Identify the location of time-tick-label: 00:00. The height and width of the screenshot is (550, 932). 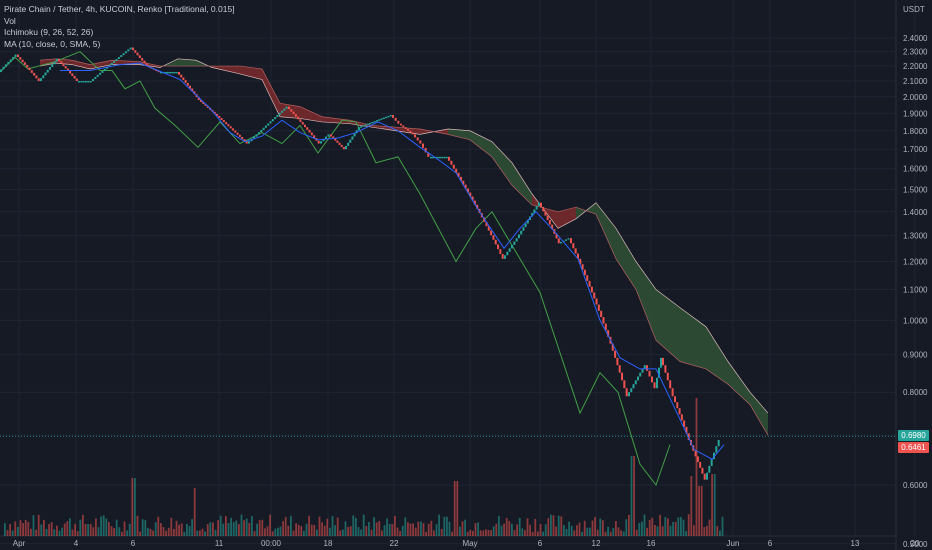
(271, 543).